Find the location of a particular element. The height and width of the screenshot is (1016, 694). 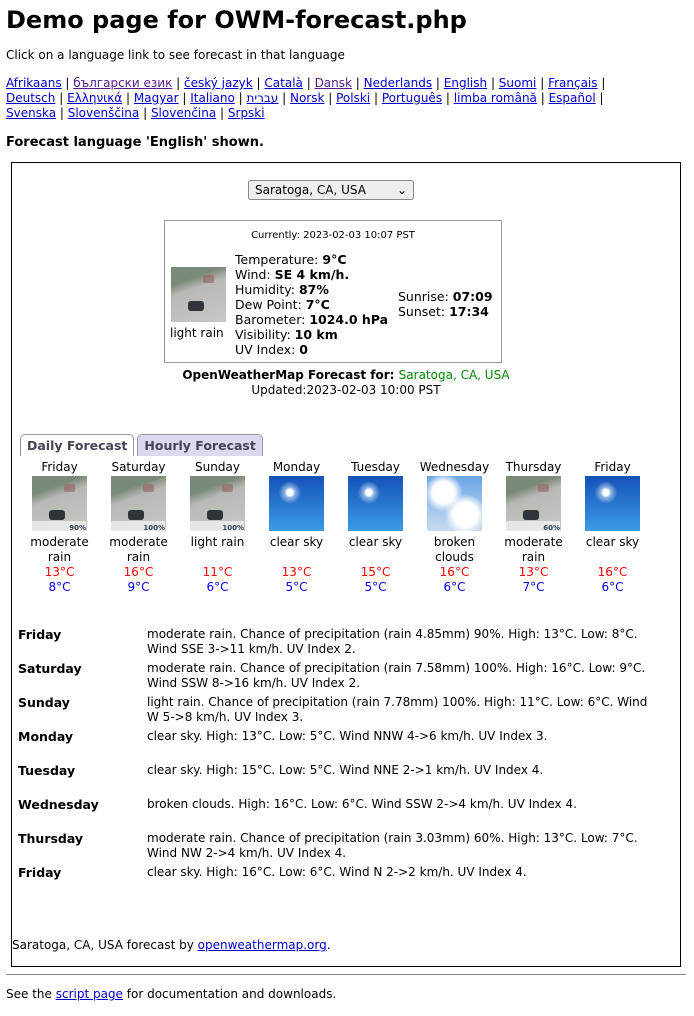

language-link: български език is located at coordinates (123, 83).